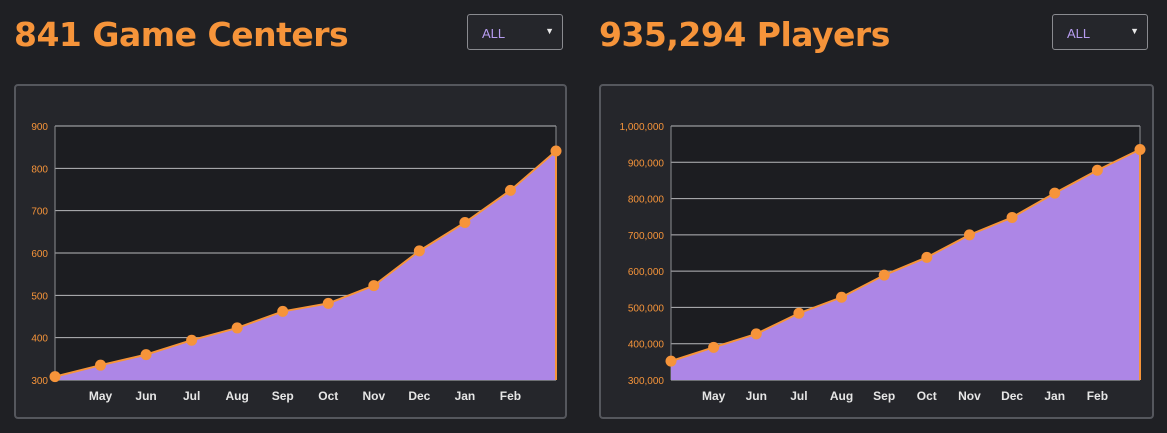 The height and width of the screenshot is (433, 1167). What do you see at coordinates (39, 381) in the screenshot?
I see `y-tick-label: 300` at bounding box center [39, 381].